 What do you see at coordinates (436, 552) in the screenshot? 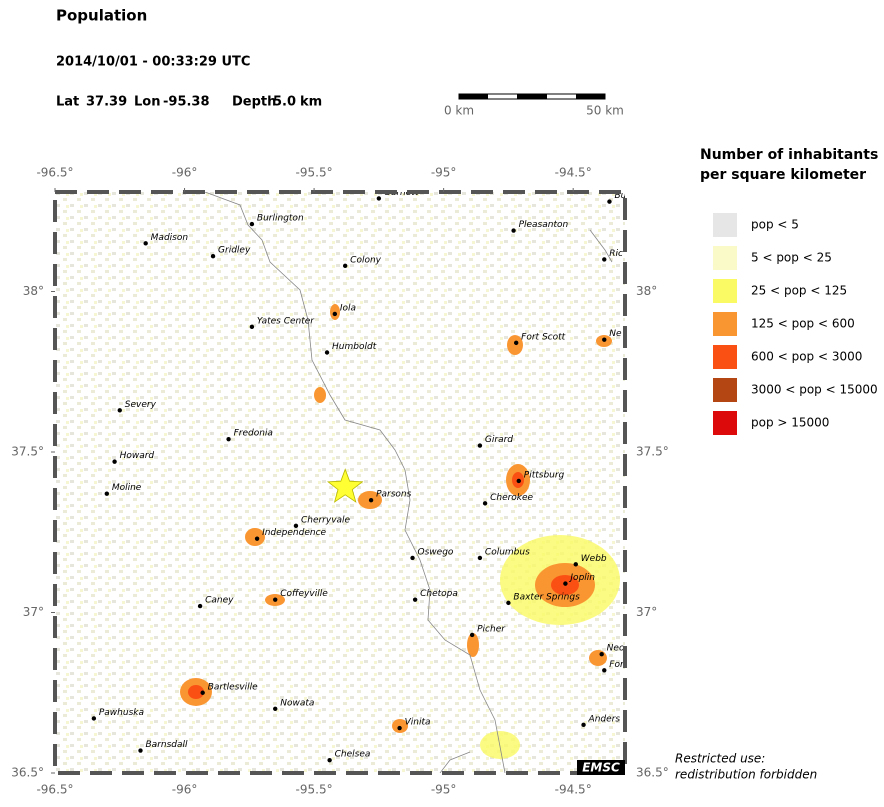
I see `city-label: Oswego` at bounding box center [436, 552].